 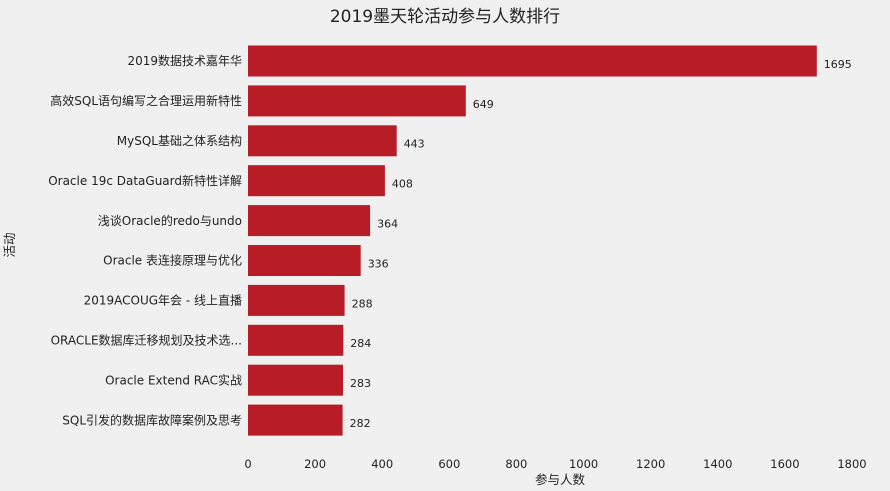 What do you see at coordinates (784, 464) in the screenshot?
I see `x-tick-label: 1600` at bounding box center [784, 464].